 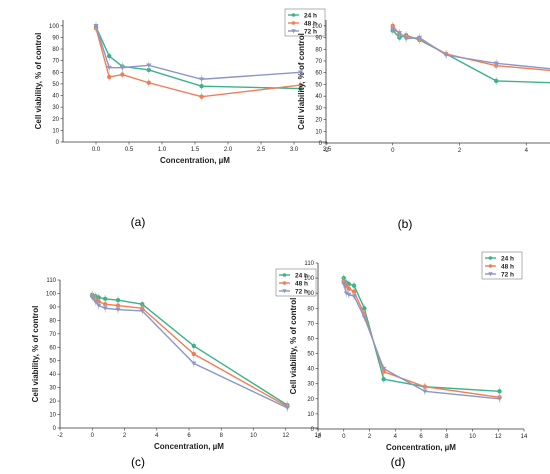 I want to click on x-tick-label: 3.0, so click(x=294, y=150).